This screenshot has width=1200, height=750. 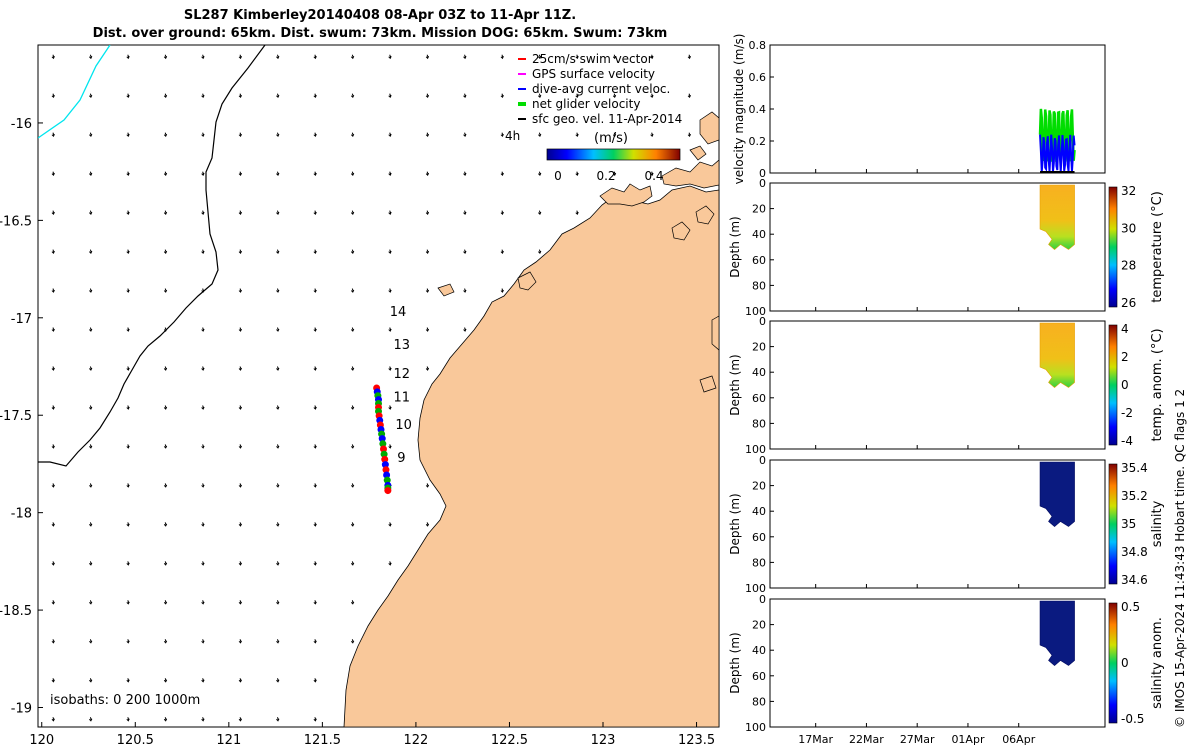 I want to click on map-x-tick-label: 123, so click(x=603, y=740).